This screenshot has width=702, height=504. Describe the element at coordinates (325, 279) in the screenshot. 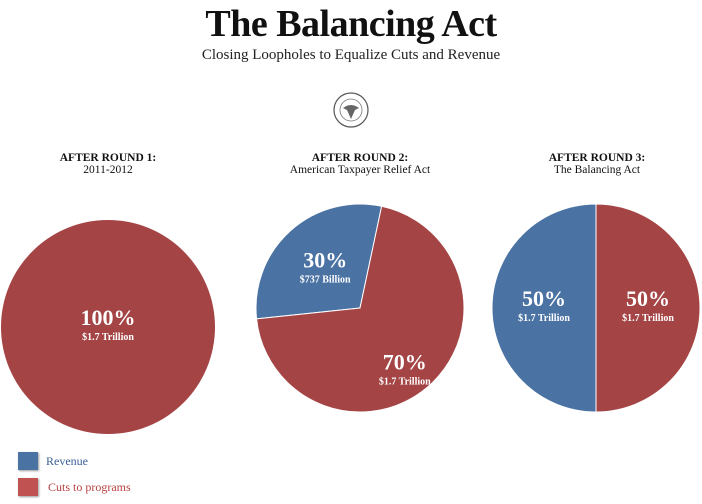

I see `pie-2-slice-1-amount-label: $737 Billion` at that location.